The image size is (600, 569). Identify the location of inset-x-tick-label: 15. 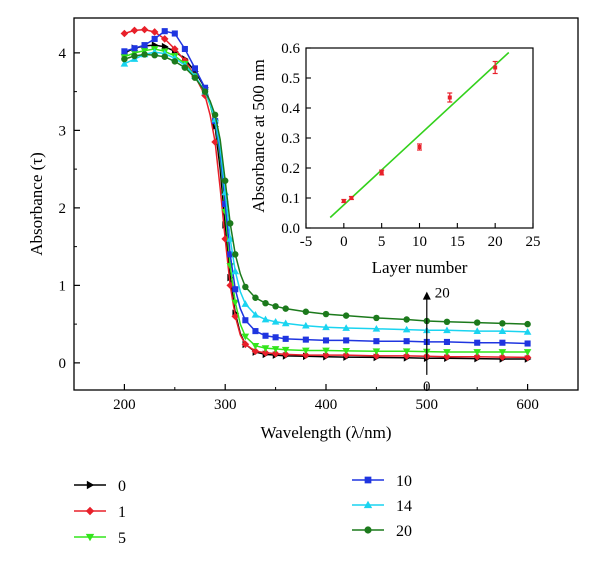
(457, 242).